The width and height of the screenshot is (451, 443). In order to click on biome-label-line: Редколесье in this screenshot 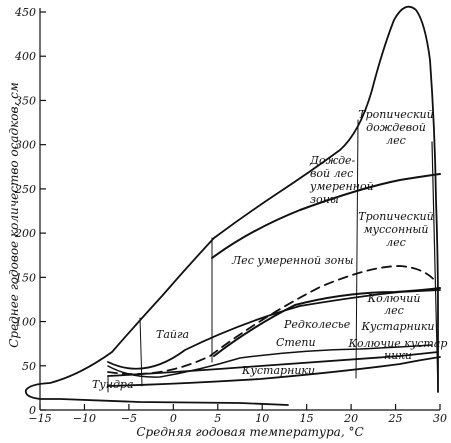, I will do `click(317, 324)`.